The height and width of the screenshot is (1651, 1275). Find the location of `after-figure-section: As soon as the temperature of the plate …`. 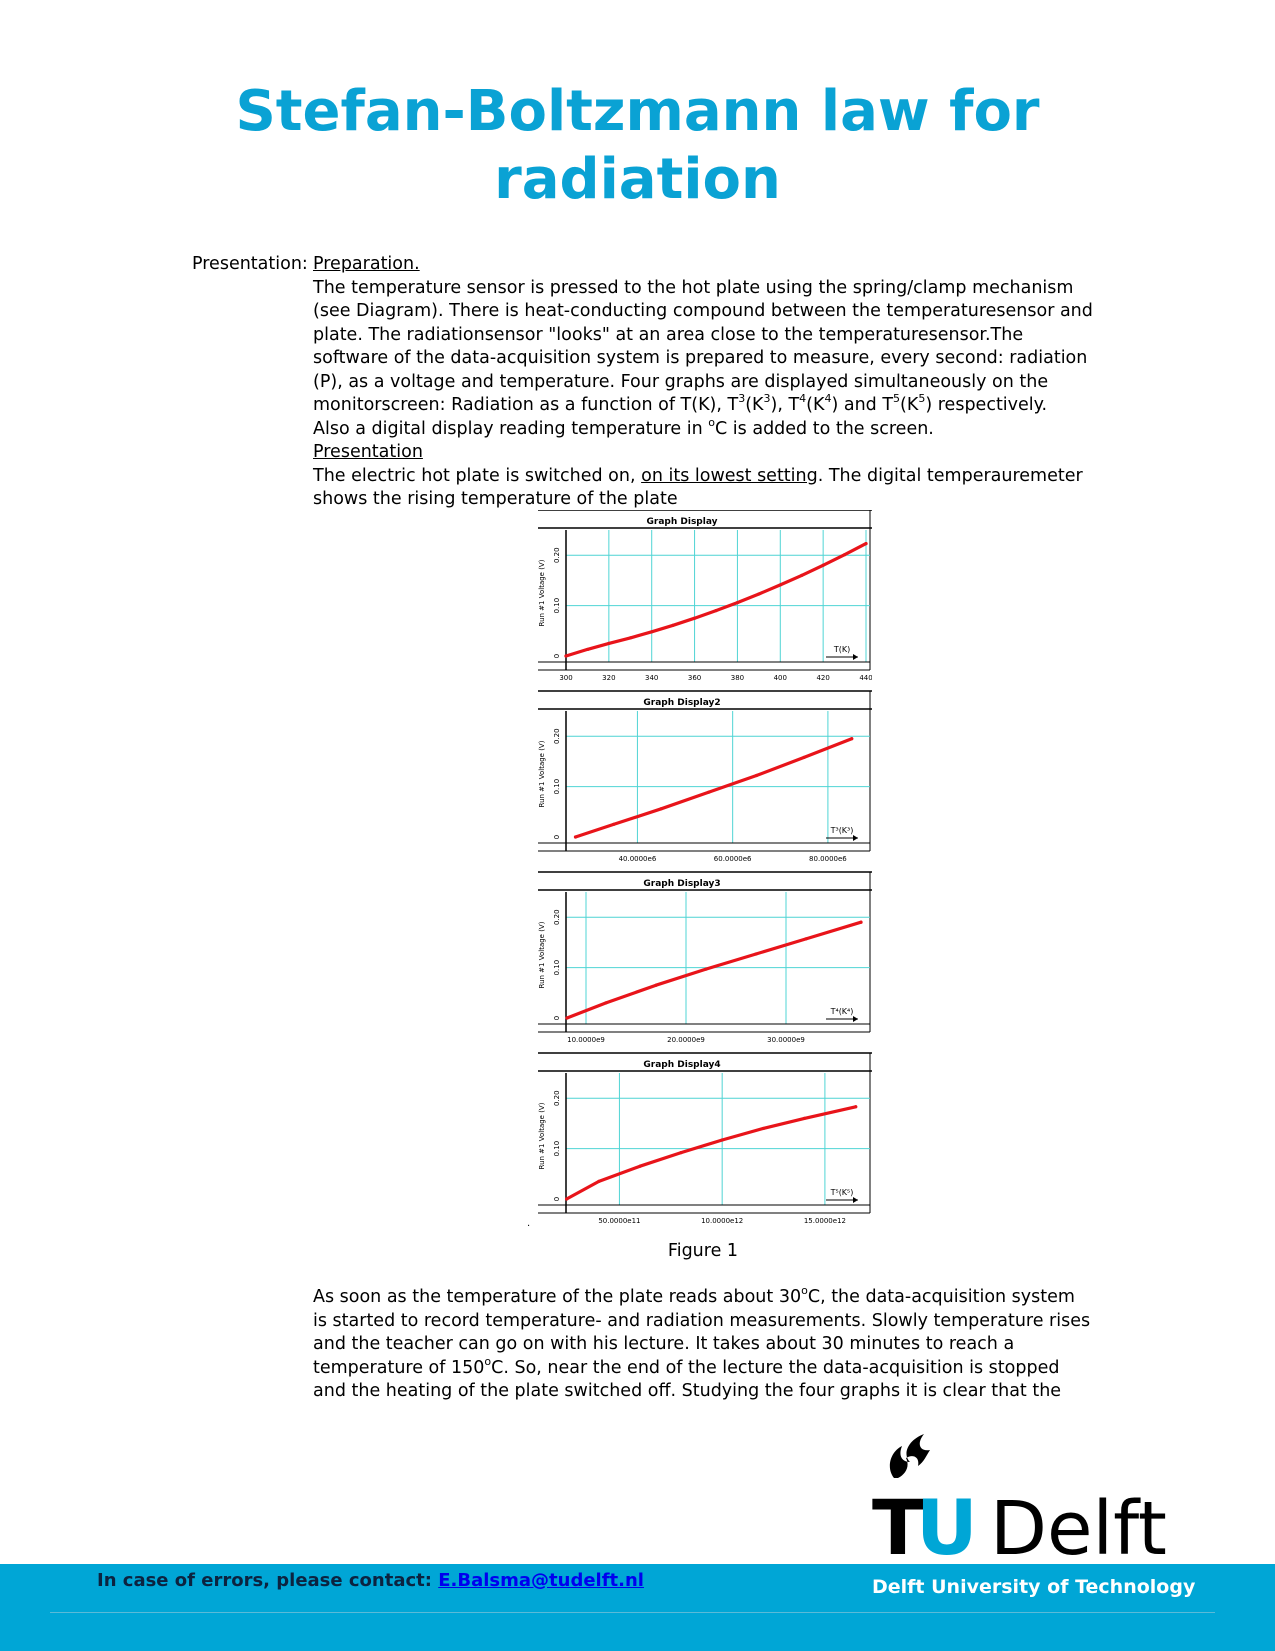

after-figure-section: As soon as the temperature of the plate … is located at coordinates (703, 1344).